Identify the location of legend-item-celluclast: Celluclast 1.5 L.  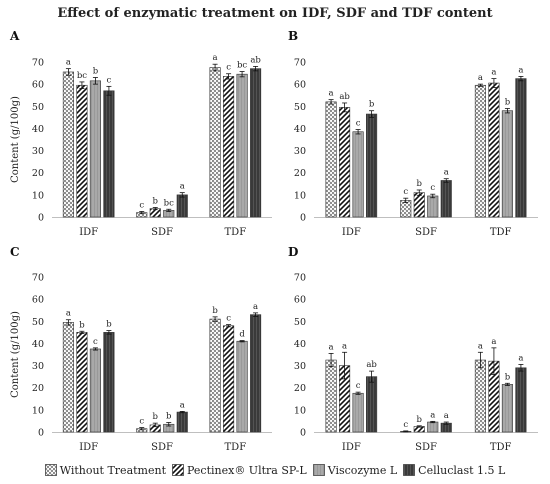
(454, 470).